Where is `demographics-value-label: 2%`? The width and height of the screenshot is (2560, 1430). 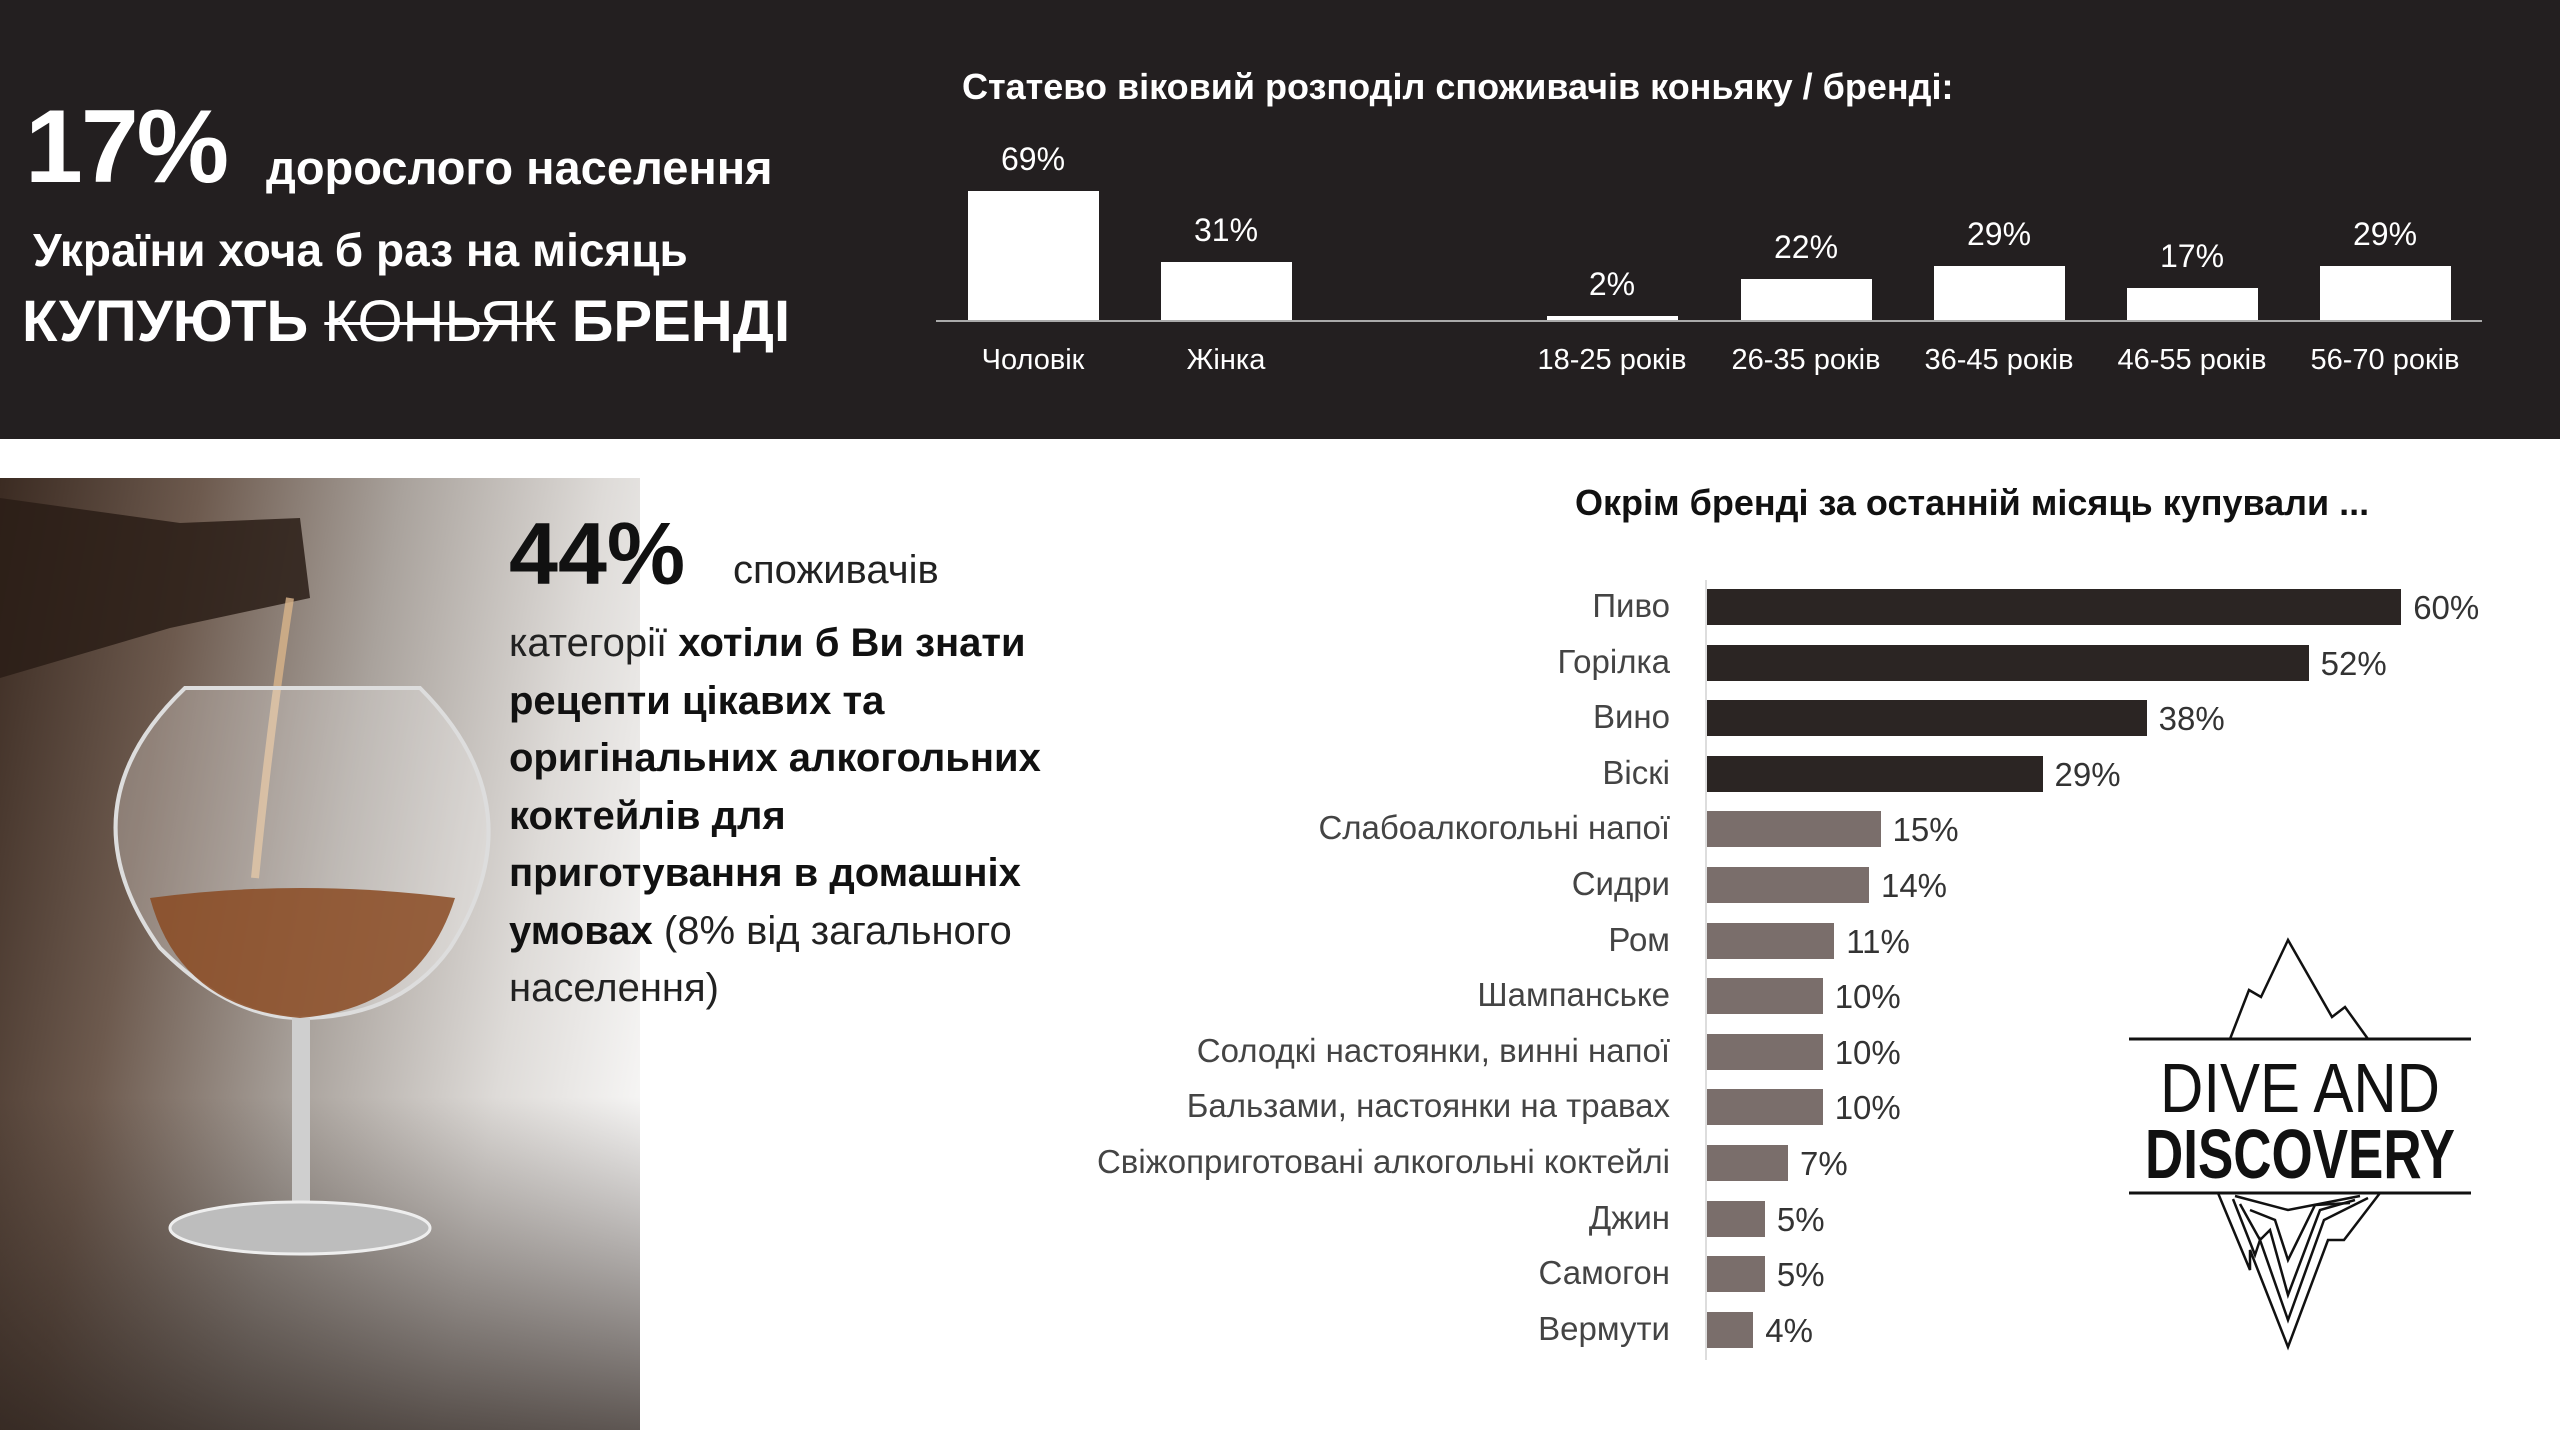
demographics-value-label: 2% is located at coordinates (1612, 284).